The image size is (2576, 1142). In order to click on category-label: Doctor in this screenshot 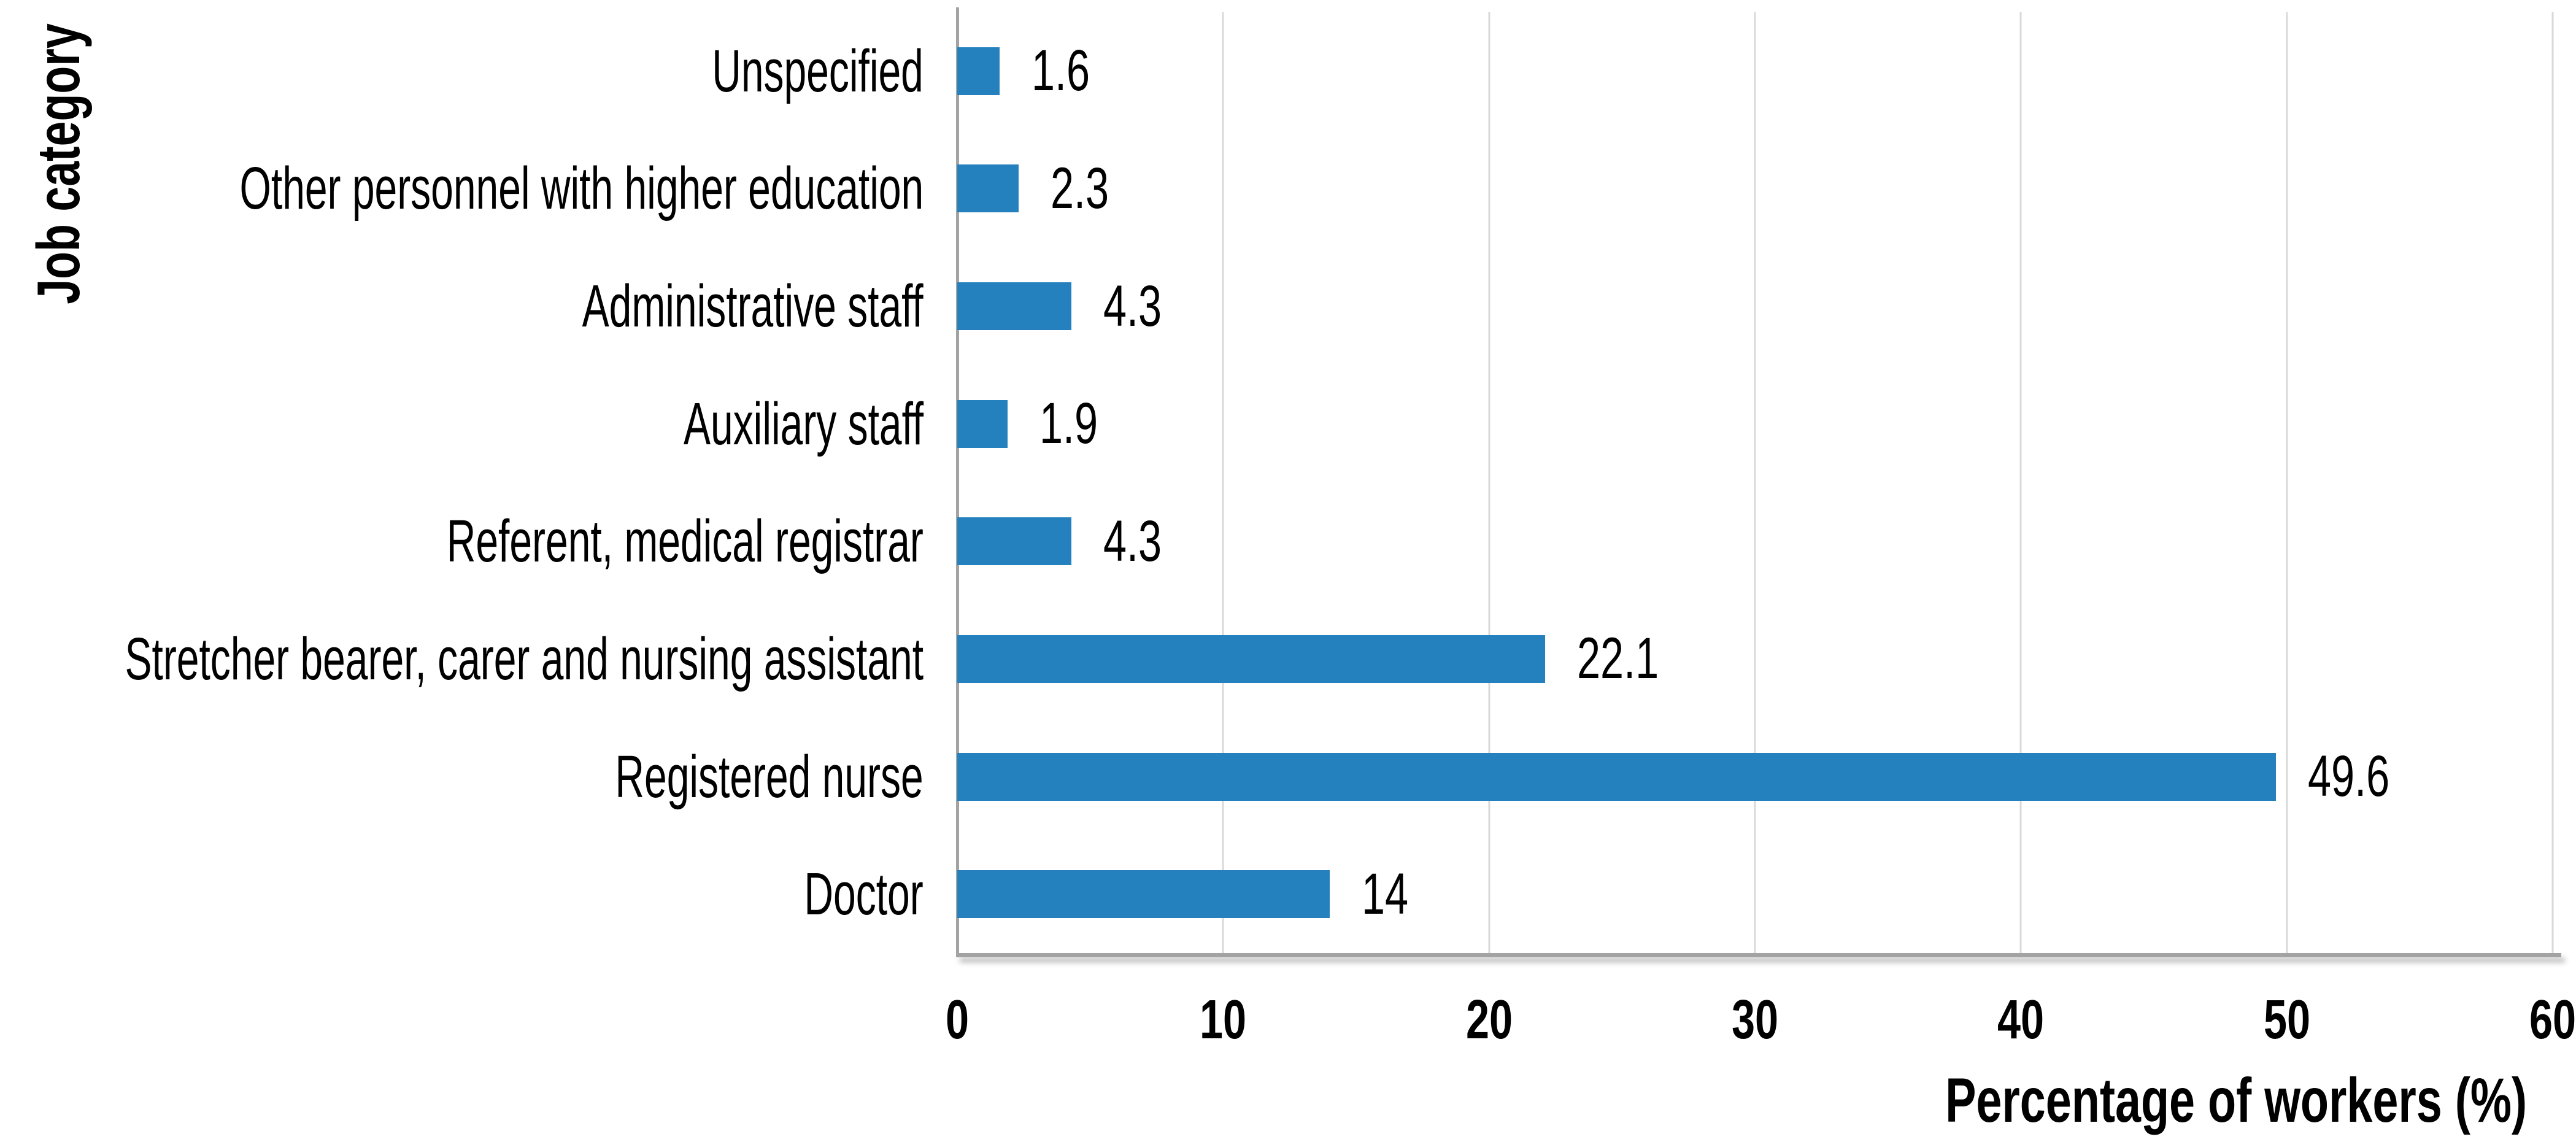, I will do `click(864, 894)`.